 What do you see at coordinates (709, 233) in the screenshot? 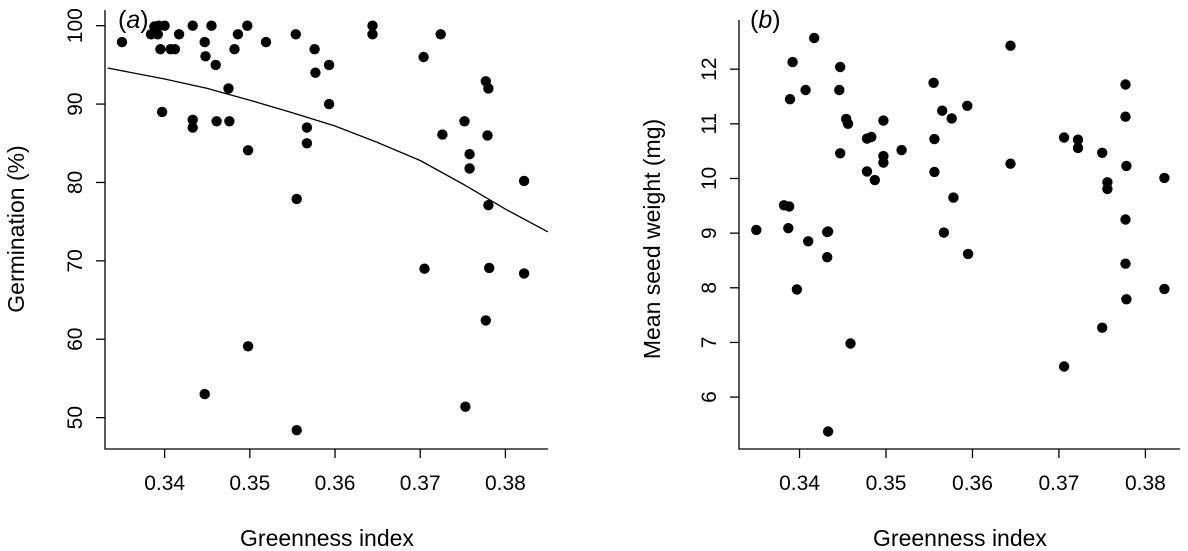
I see `y-tick-label: 9` at bounding box center [709, 233].